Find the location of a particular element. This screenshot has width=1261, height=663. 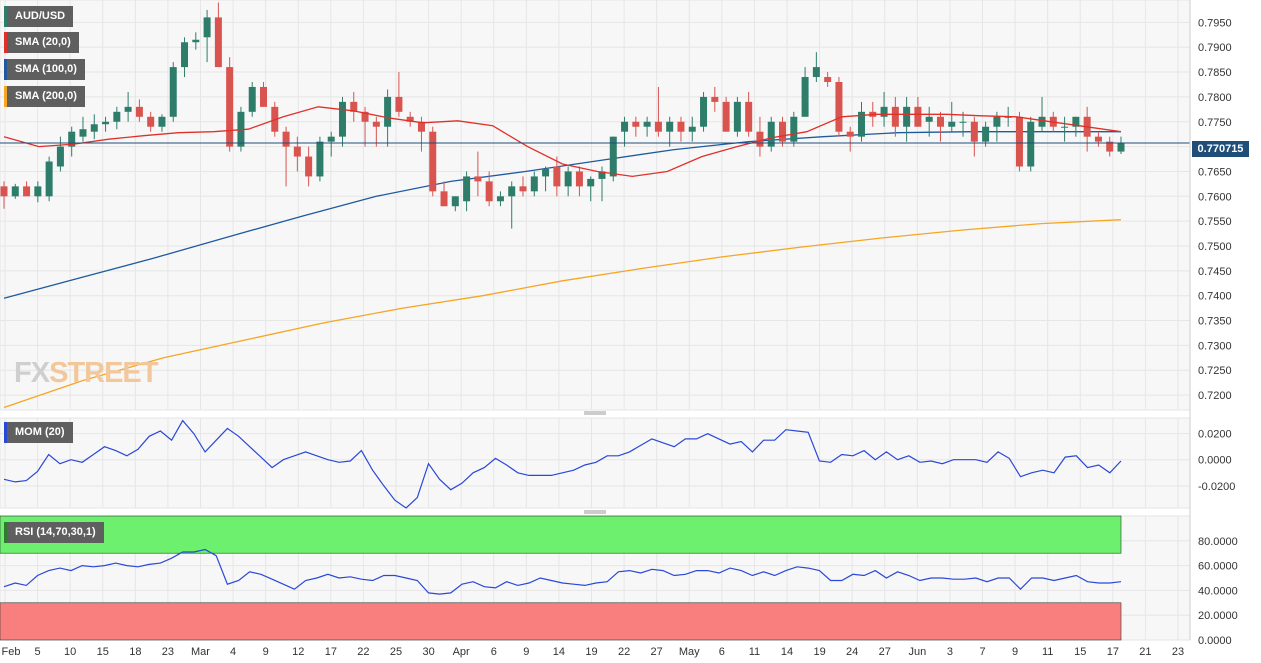

x-tick-label: 7 is located at coordinates (982, 652).